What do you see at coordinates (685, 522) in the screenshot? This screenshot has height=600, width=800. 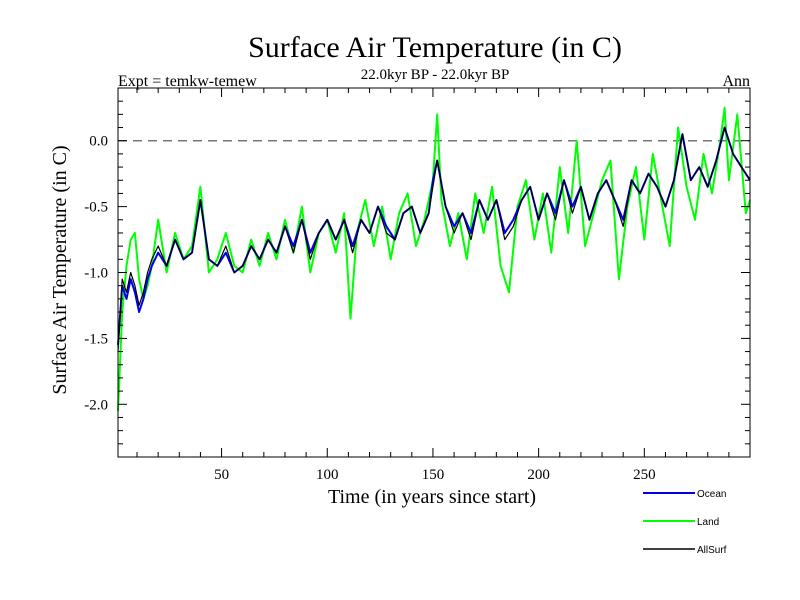 I see `legend: Ocean Land AllSurf` at bounding box center [685, 522].